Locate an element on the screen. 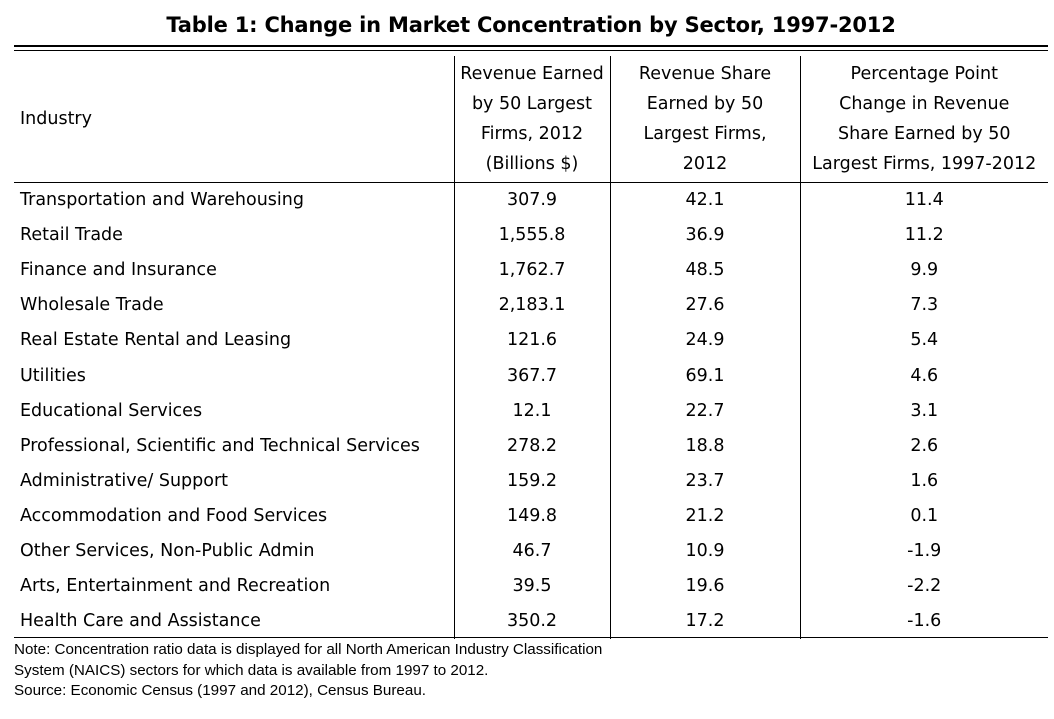 This screenshot has width=1054, height=719. cell-revenue: 12.1 is located at coordinates (531, 411).